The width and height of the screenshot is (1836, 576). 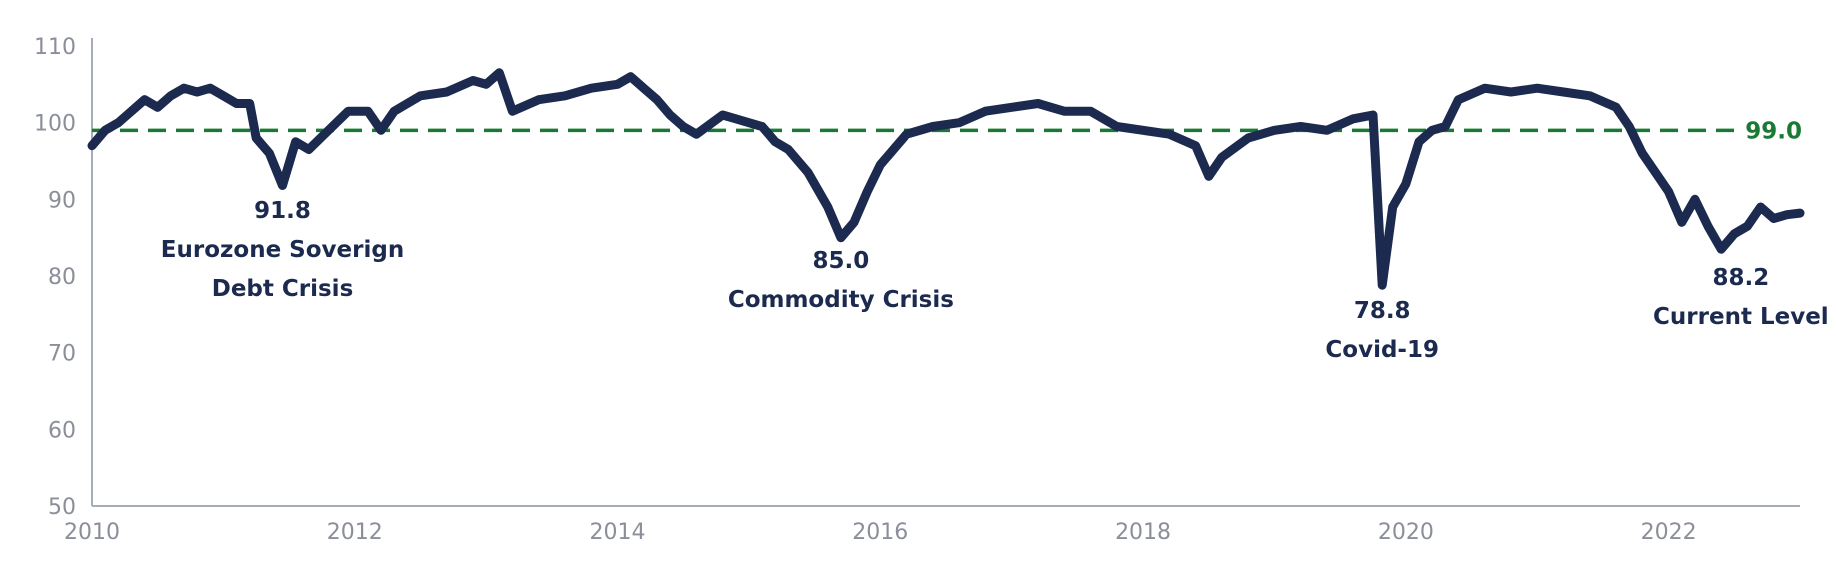 What do you see at coordinates (1773, 131) in the screenshot?
I see `reference-line-label: 99.0` at bounding box center [1773, 131].